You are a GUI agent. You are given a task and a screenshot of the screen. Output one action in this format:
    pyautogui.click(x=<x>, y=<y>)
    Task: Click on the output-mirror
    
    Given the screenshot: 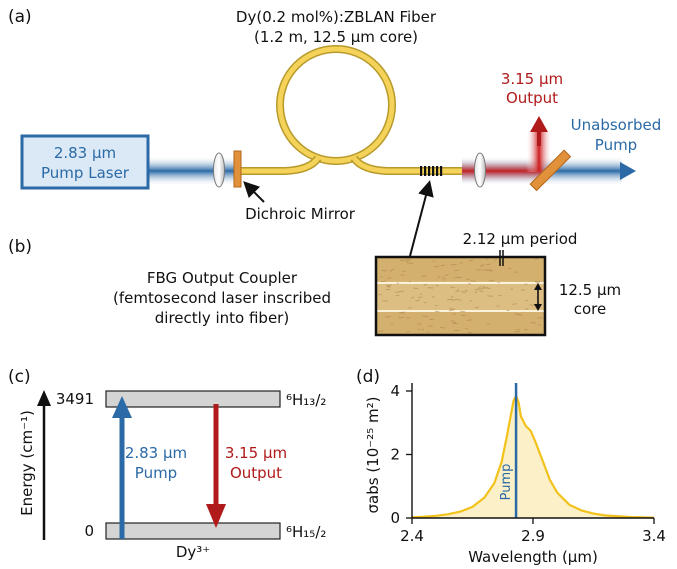 What is the action you would take?
    pyautogui.click(x=550, y=170)
    